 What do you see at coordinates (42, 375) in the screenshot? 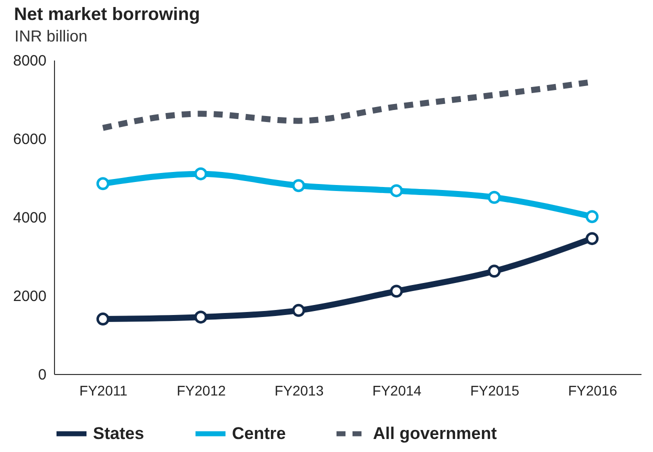
I see `y-tick-label: 0` at bounding box center [42, 375].